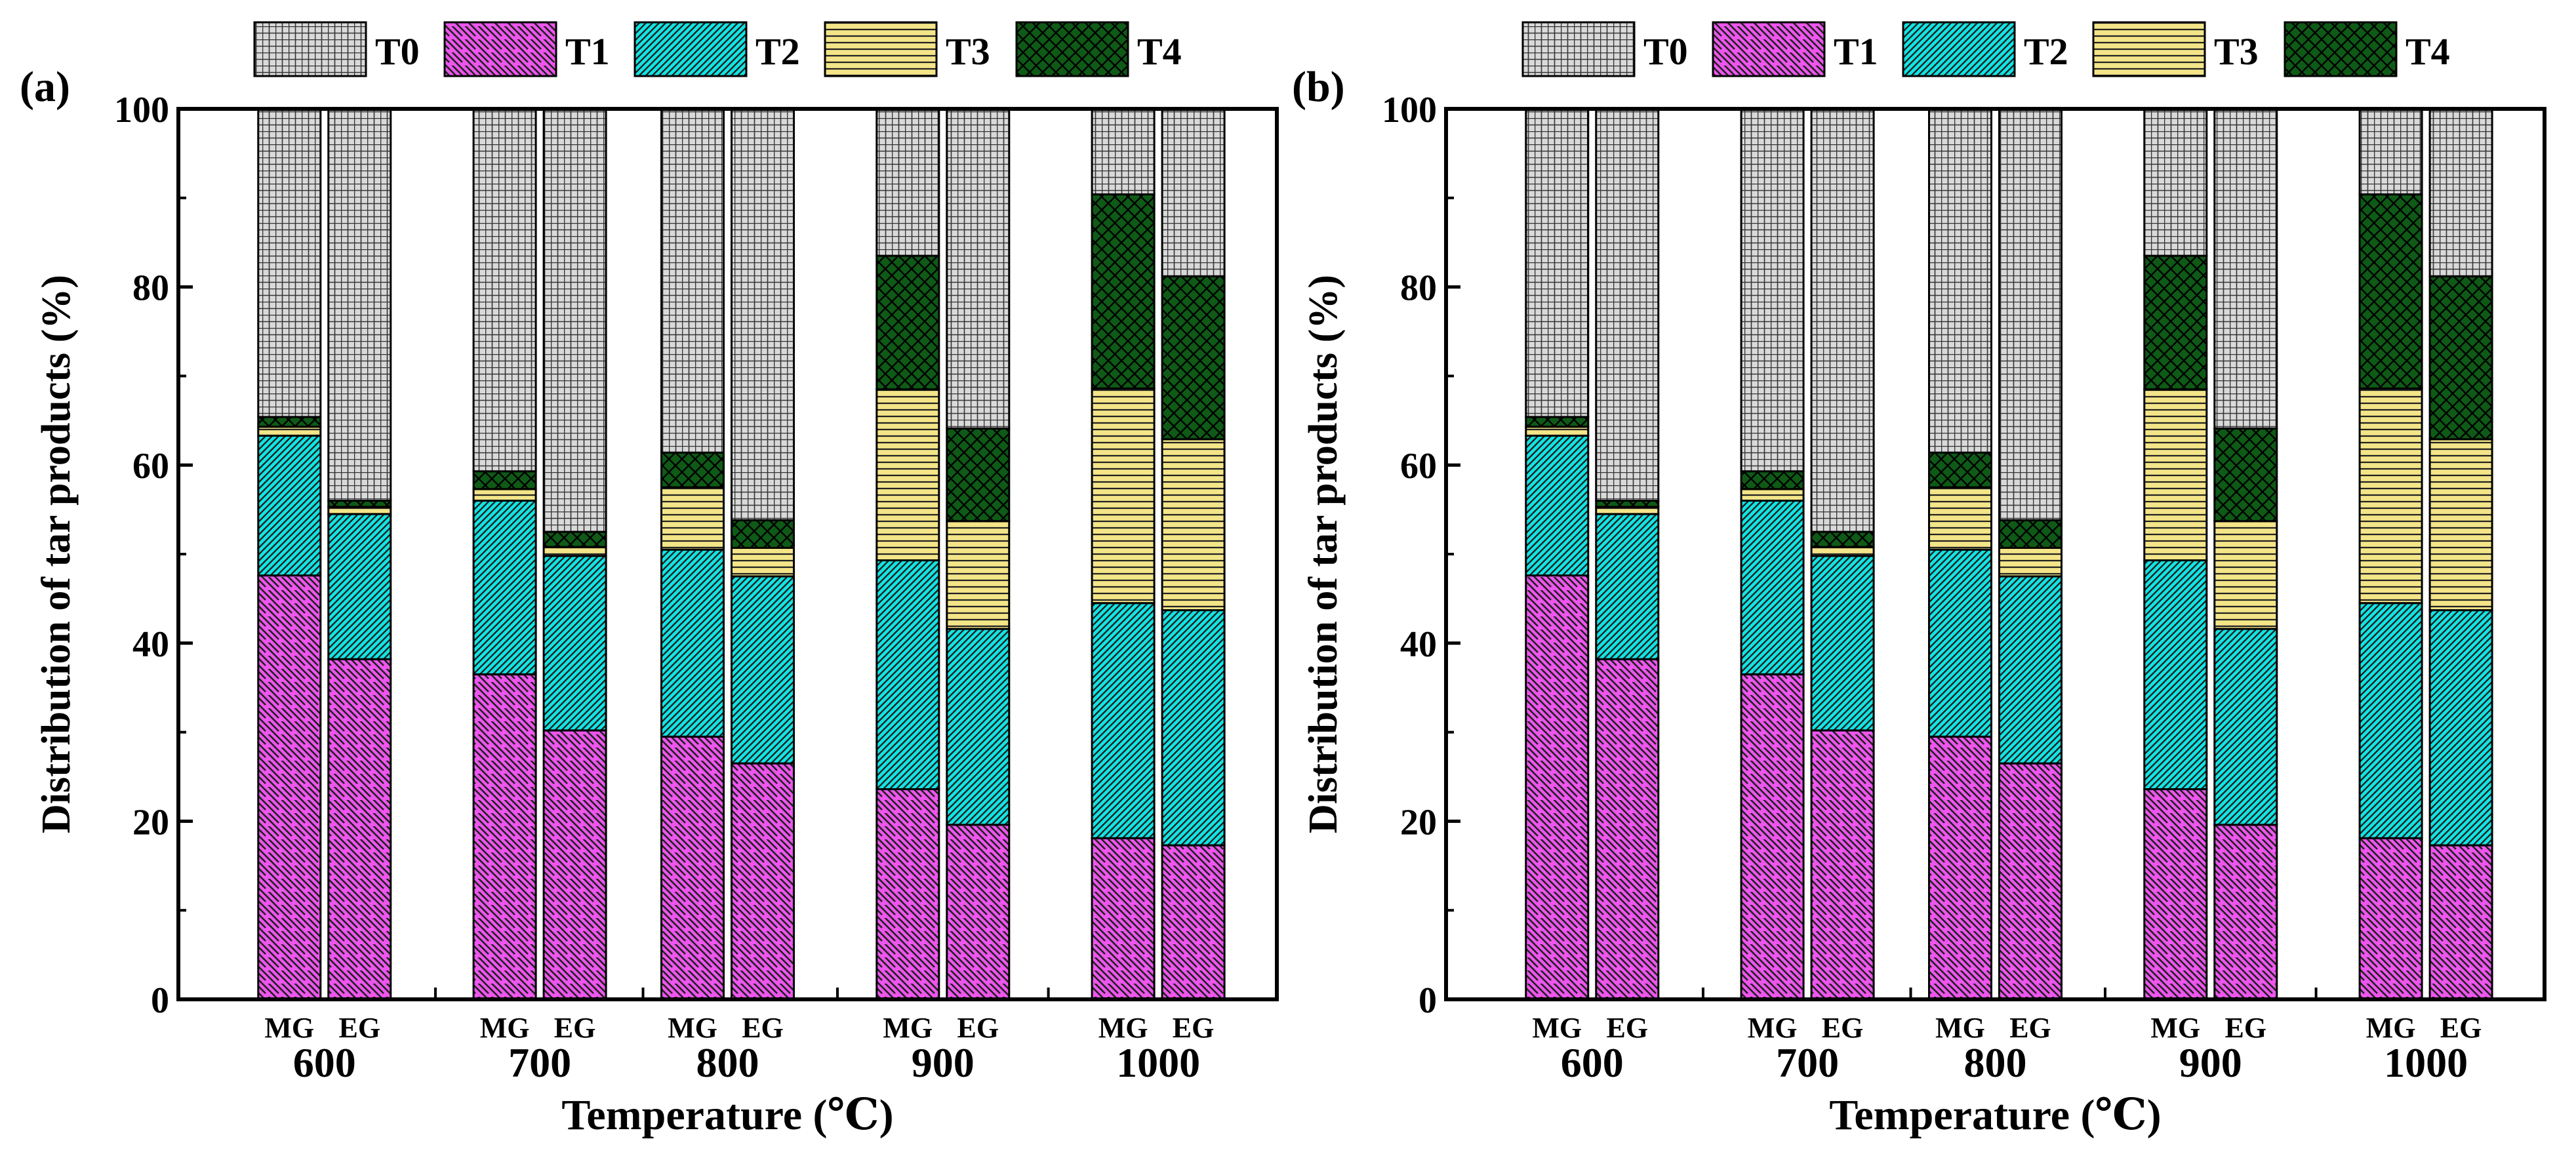  Describe the element at coordinates (1418, 466) in the screenshot. I see `y-tick-label-60: 60` at that location.